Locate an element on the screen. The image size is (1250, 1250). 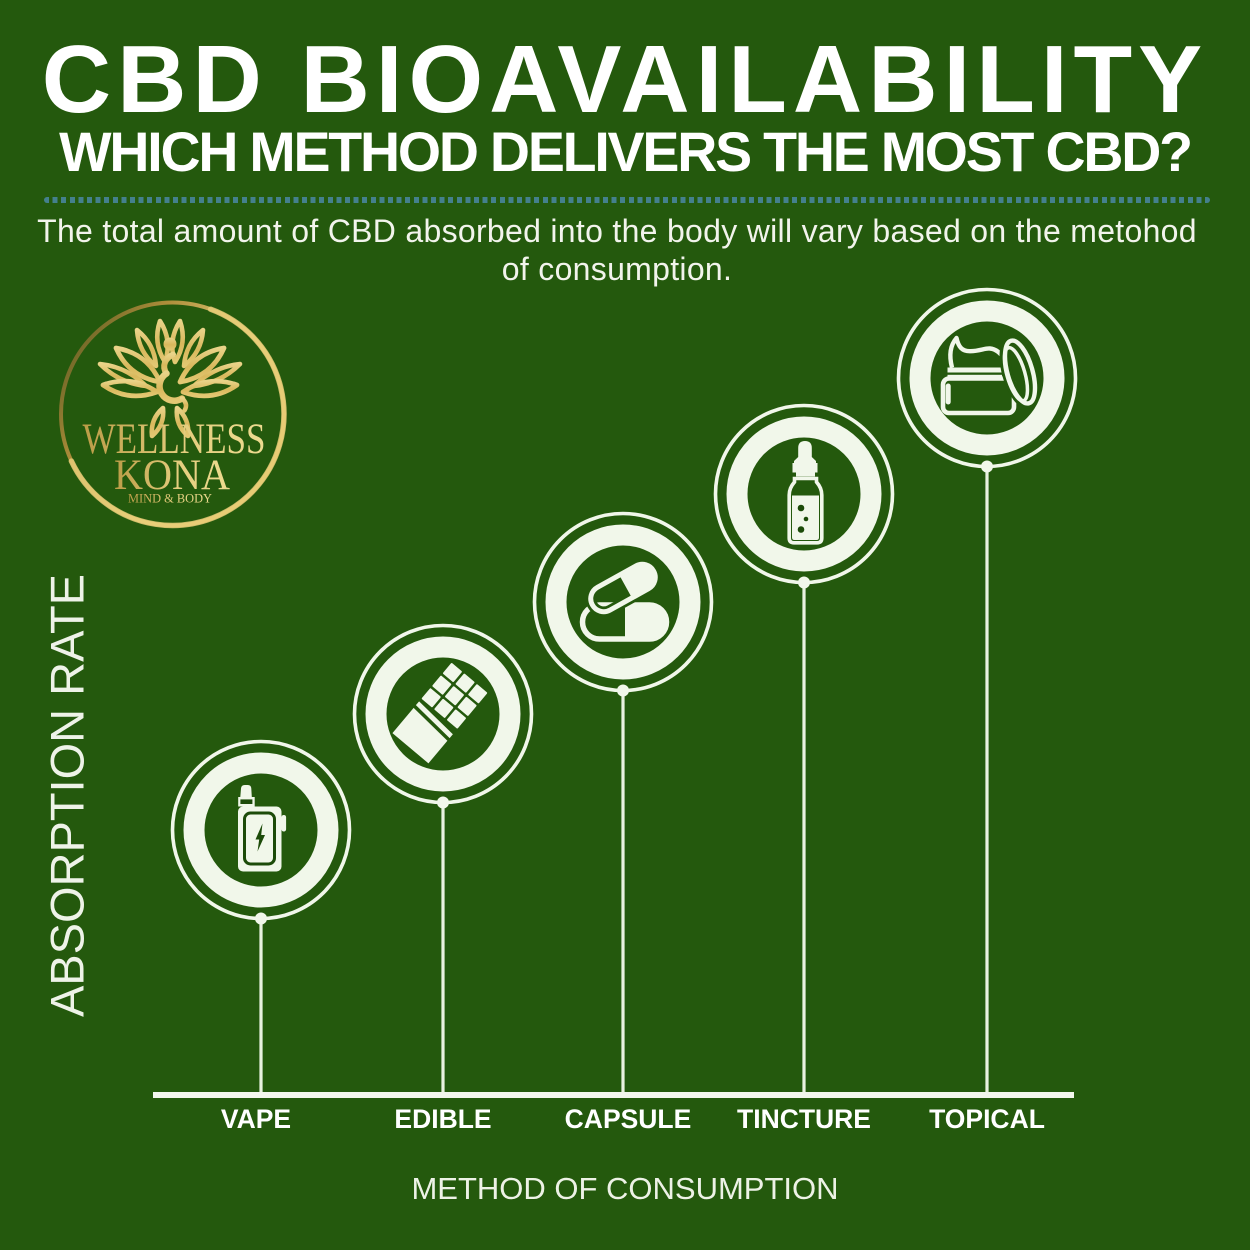
svg-text: KONA is located at coordinates (172, 475).